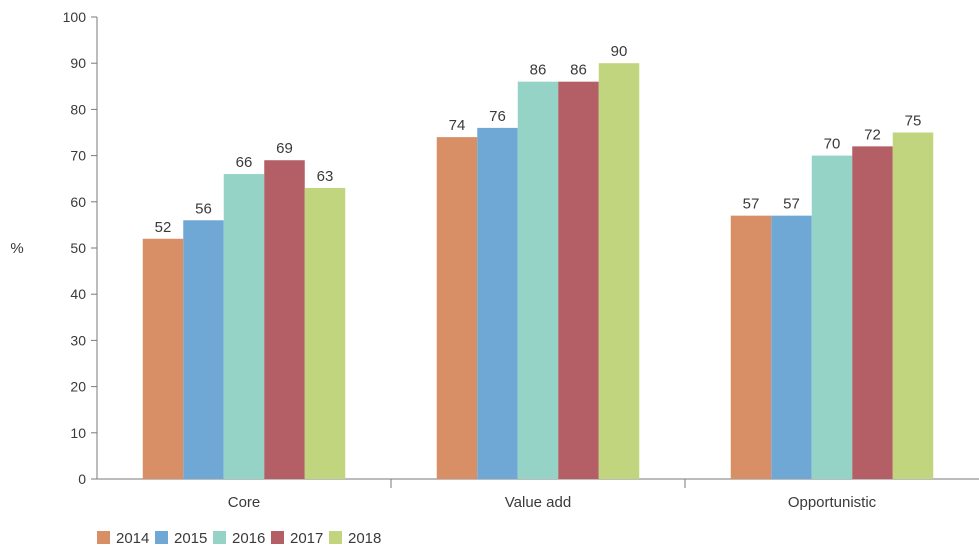 This screenshot has width=979, height=553. What do you see at coordinates (325, 176) in the screenshot?
I see `data-label: 63` at bounding box center [325, 176].